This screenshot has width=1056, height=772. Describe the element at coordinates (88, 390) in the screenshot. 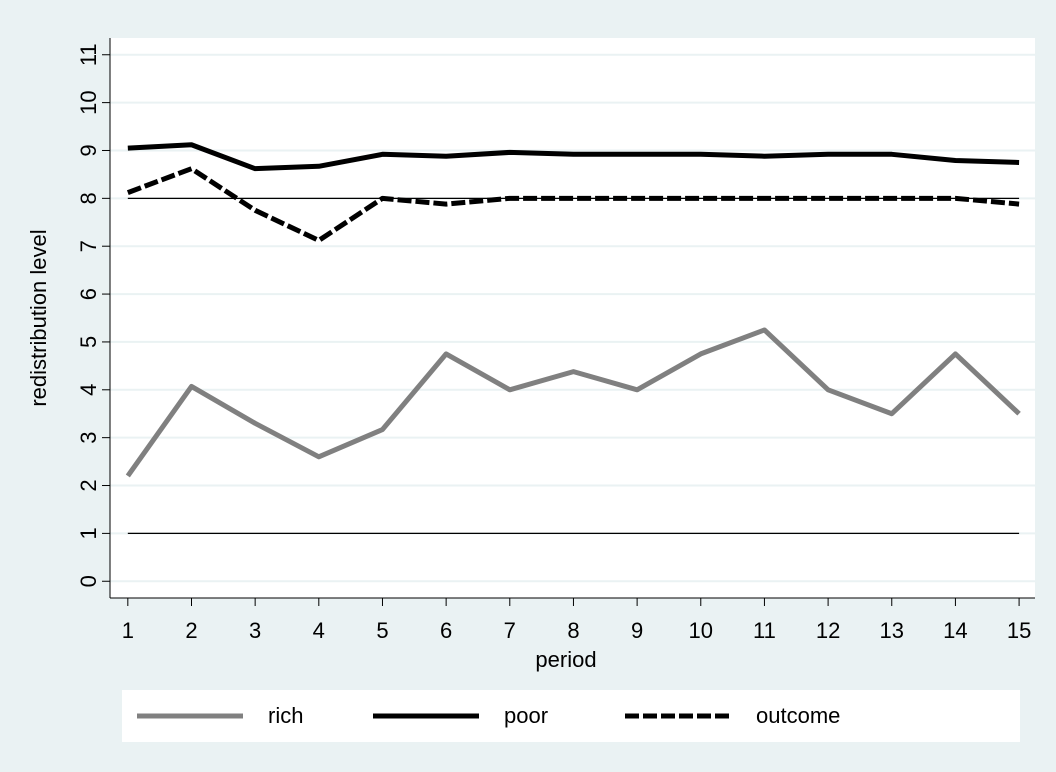

I see `y-tick-label: 4` at that location.